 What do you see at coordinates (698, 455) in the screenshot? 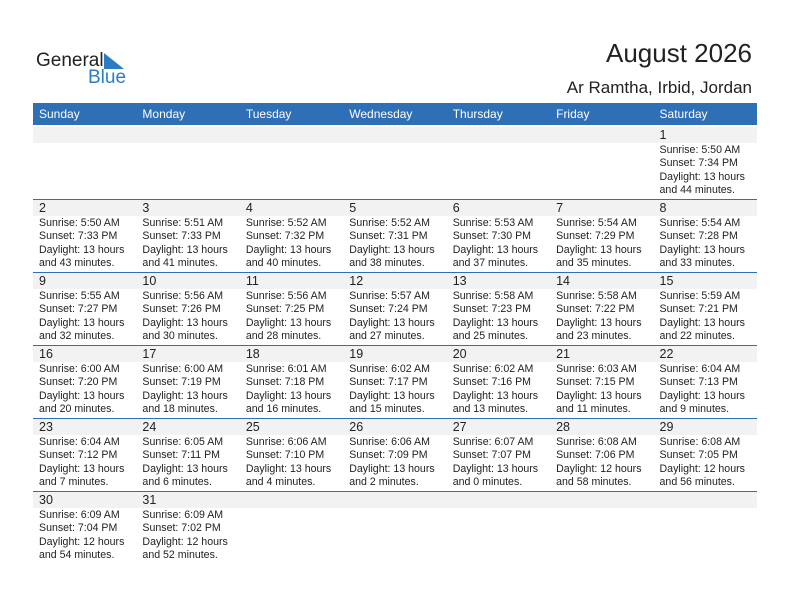
I see `sunset-text: Sunset: 7:05 PM` at bounding box center [698, 455].